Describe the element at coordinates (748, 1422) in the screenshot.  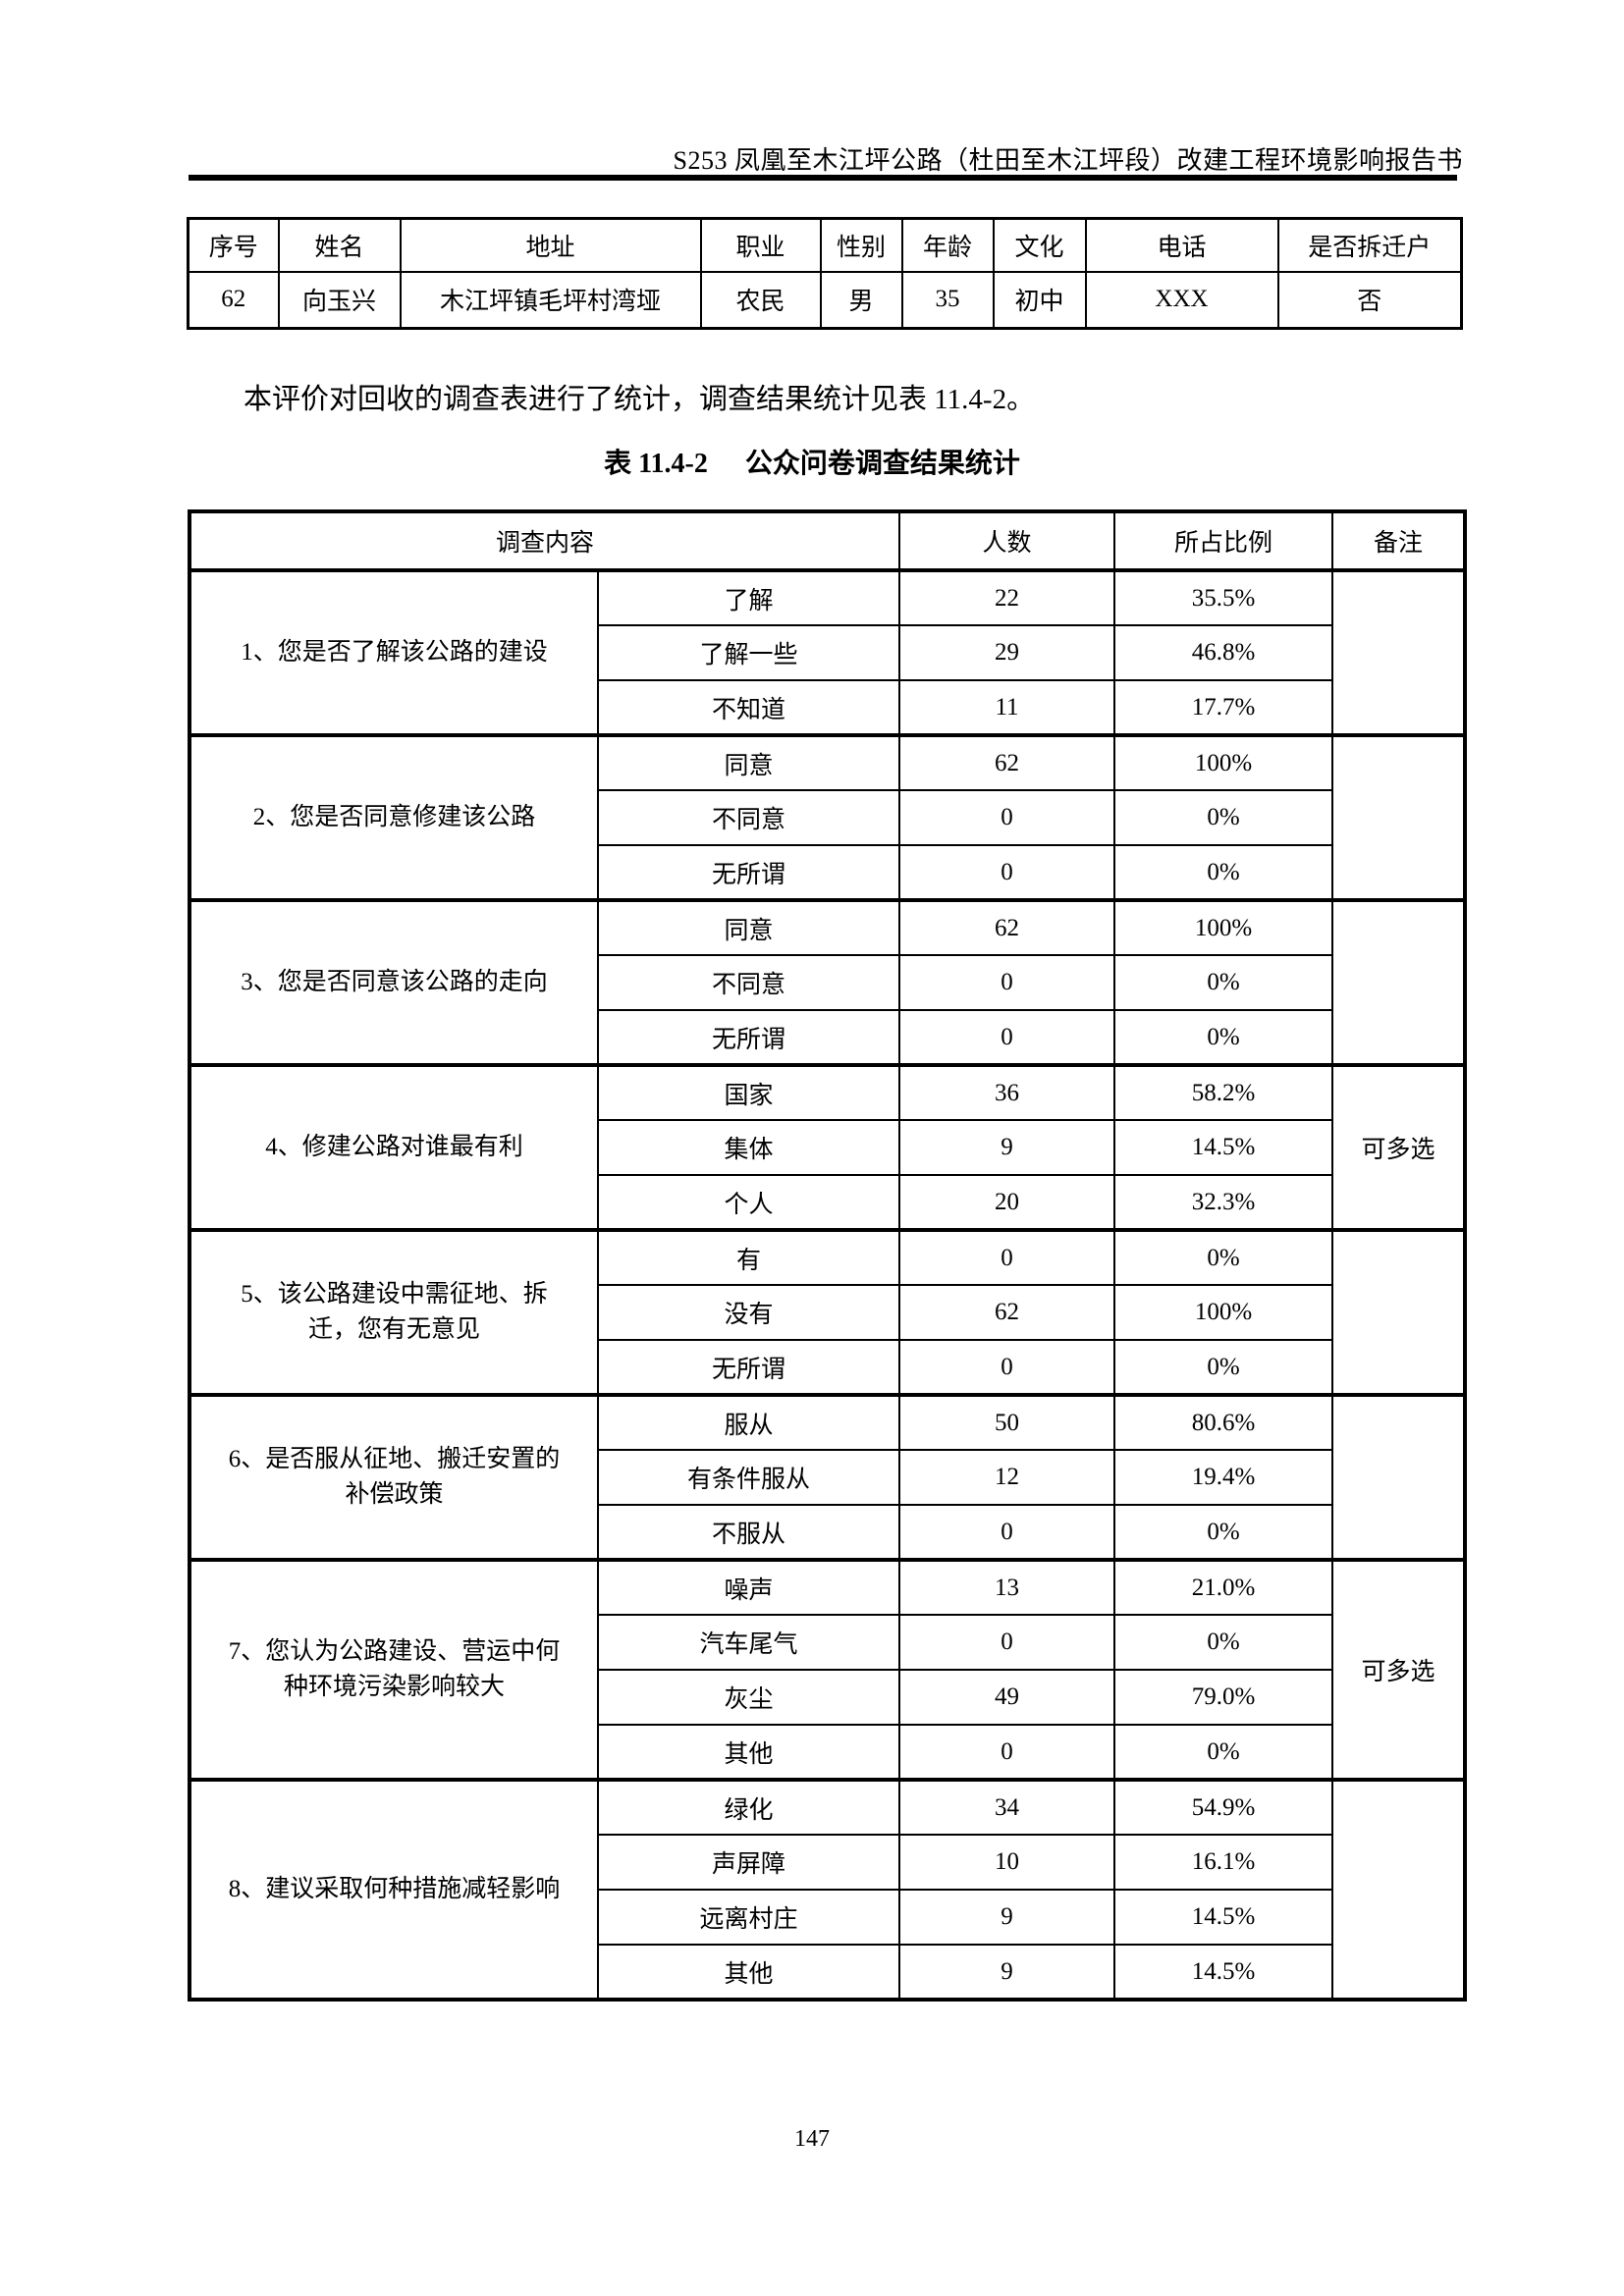
I see `option-cell: 服从` at that location.